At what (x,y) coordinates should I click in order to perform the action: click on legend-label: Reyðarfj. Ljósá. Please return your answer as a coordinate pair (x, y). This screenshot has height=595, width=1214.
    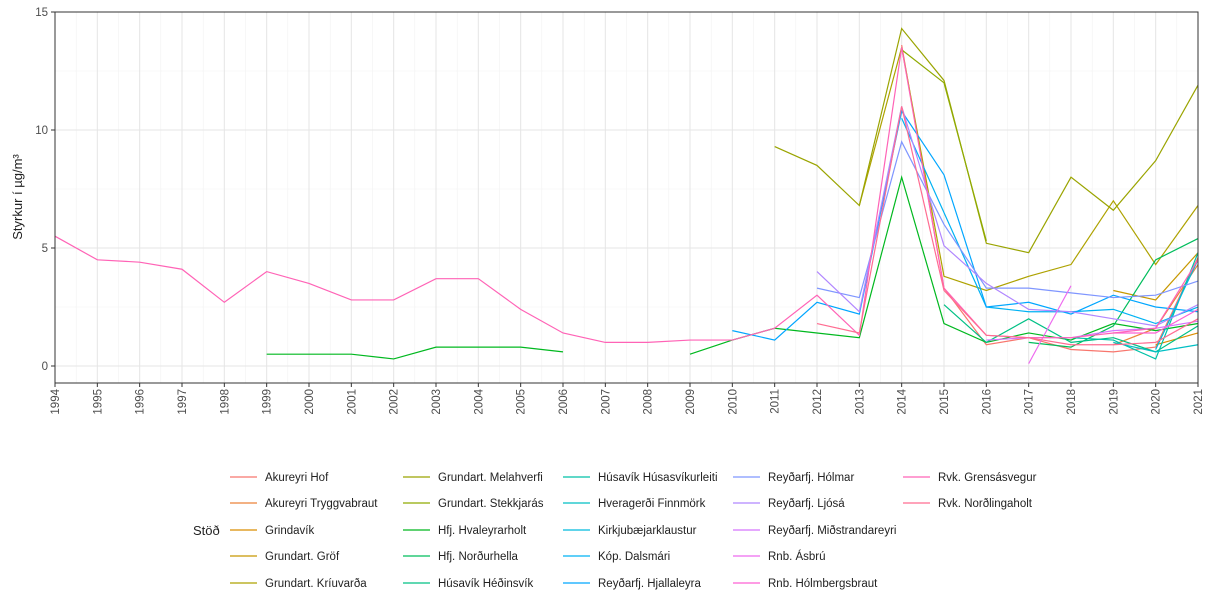
    Looking at the image, I should click on (806, 504).